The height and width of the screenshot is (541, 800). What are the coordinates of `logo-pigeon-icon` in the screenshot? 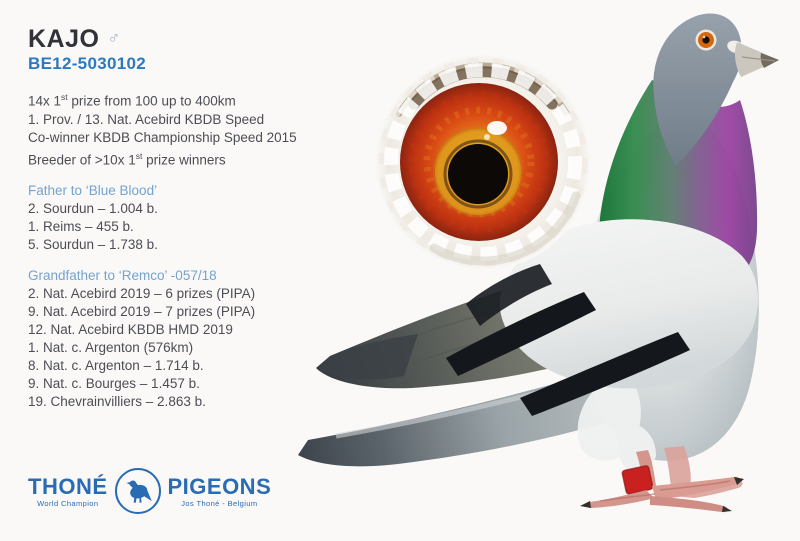 It's located at (138, 491).